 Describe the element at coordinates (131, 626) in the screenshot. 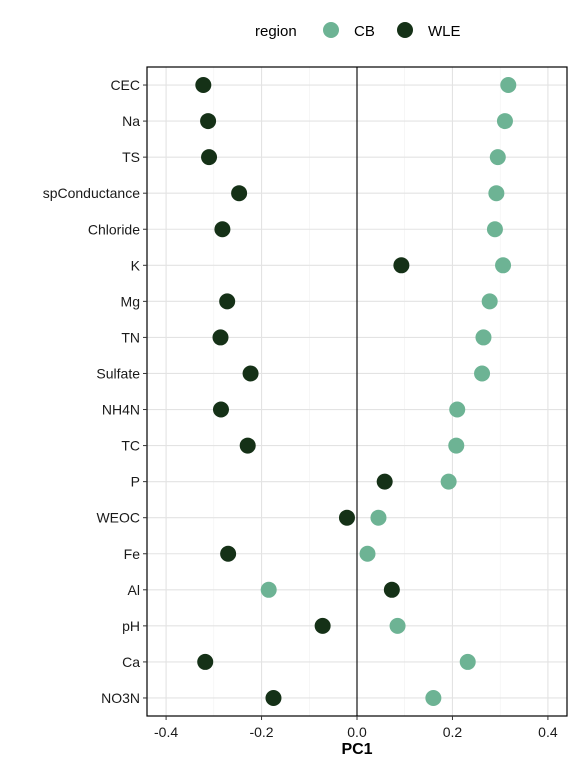

I see `y-tick-label: pH` at that location.